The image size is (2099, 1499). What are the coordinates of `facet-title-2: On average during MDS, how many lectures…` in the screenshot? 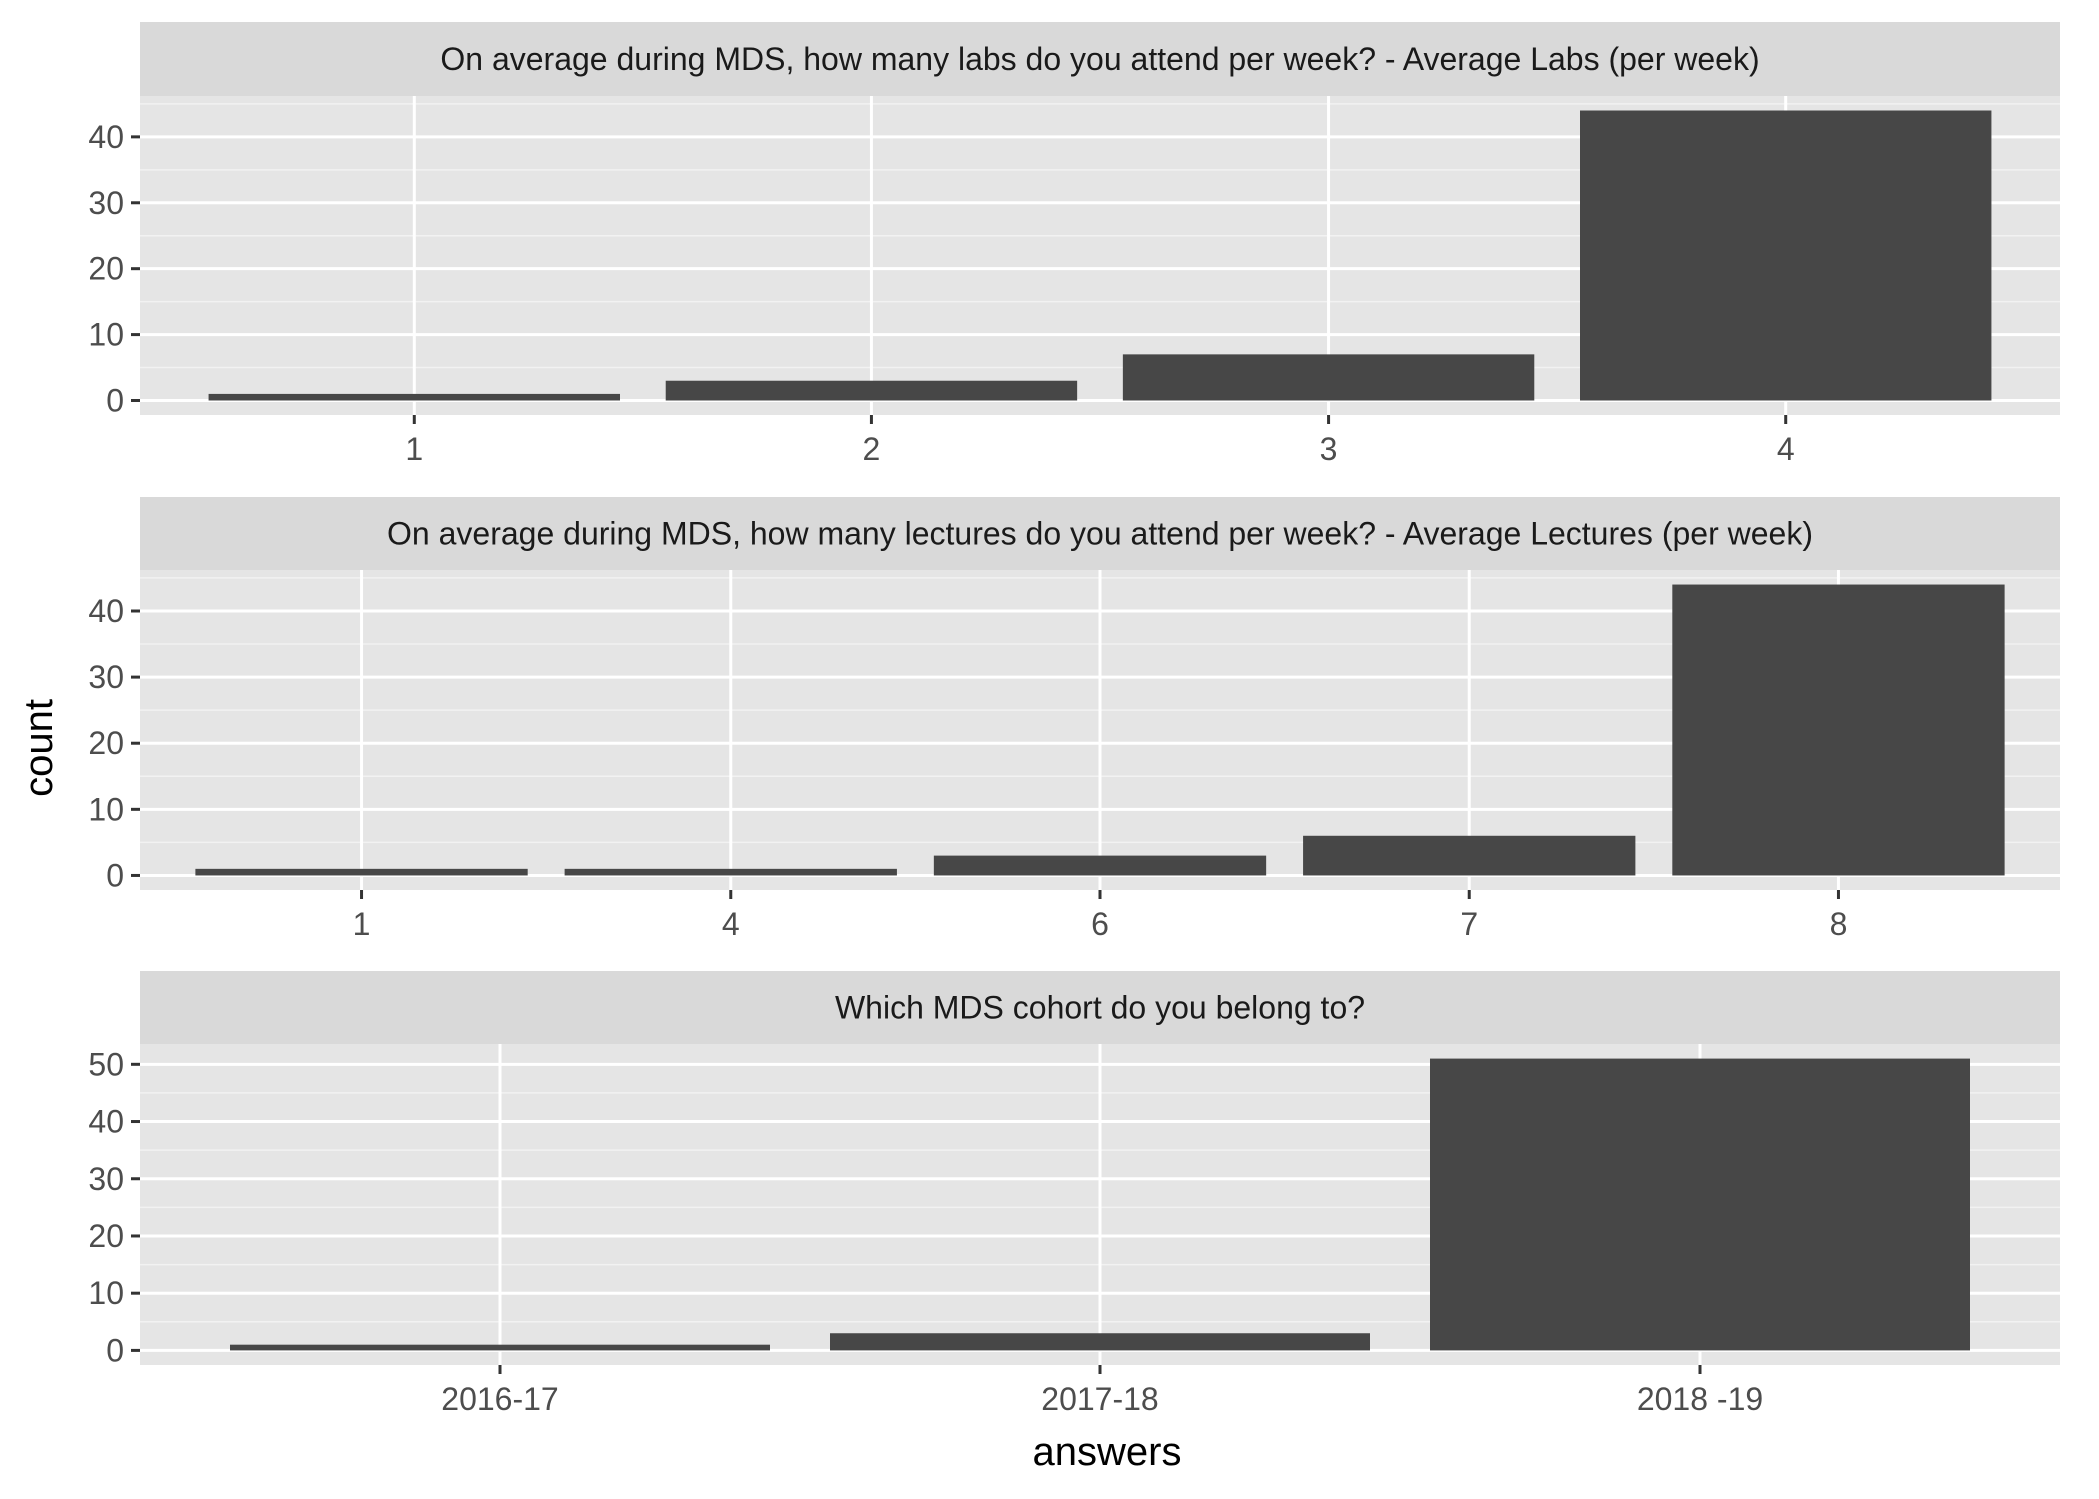 It's located at (1100, 534).